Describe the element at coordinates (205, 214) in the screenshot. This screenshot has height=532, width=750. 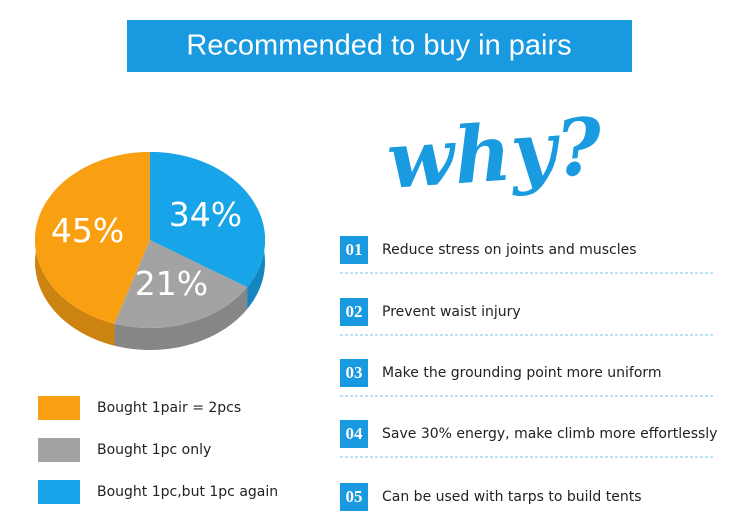
I see `slice-label: 34%` at that location.